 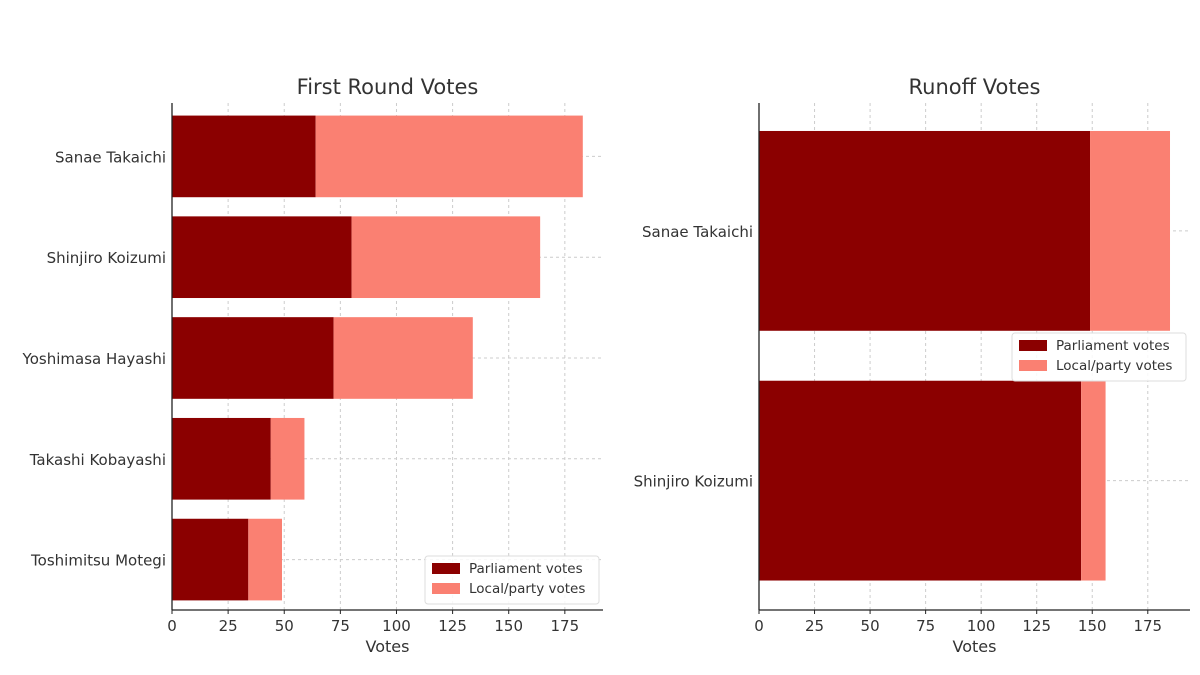 What do you see at coordinates (97, 460) in the screenshot?
I see `y-tick-label: Takashi Kobayashi` at bounding box center [97, 460].